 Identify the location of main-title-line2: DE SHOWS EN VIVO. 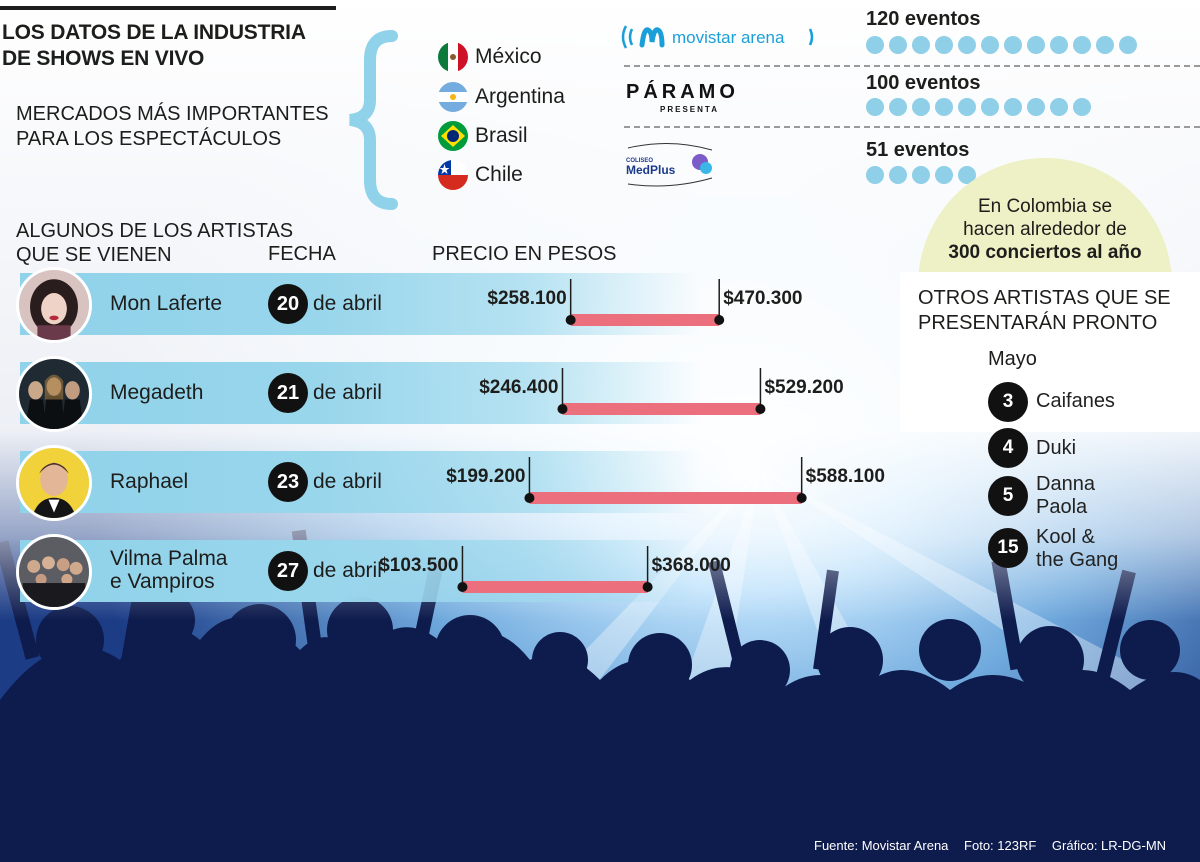
(103, 58).